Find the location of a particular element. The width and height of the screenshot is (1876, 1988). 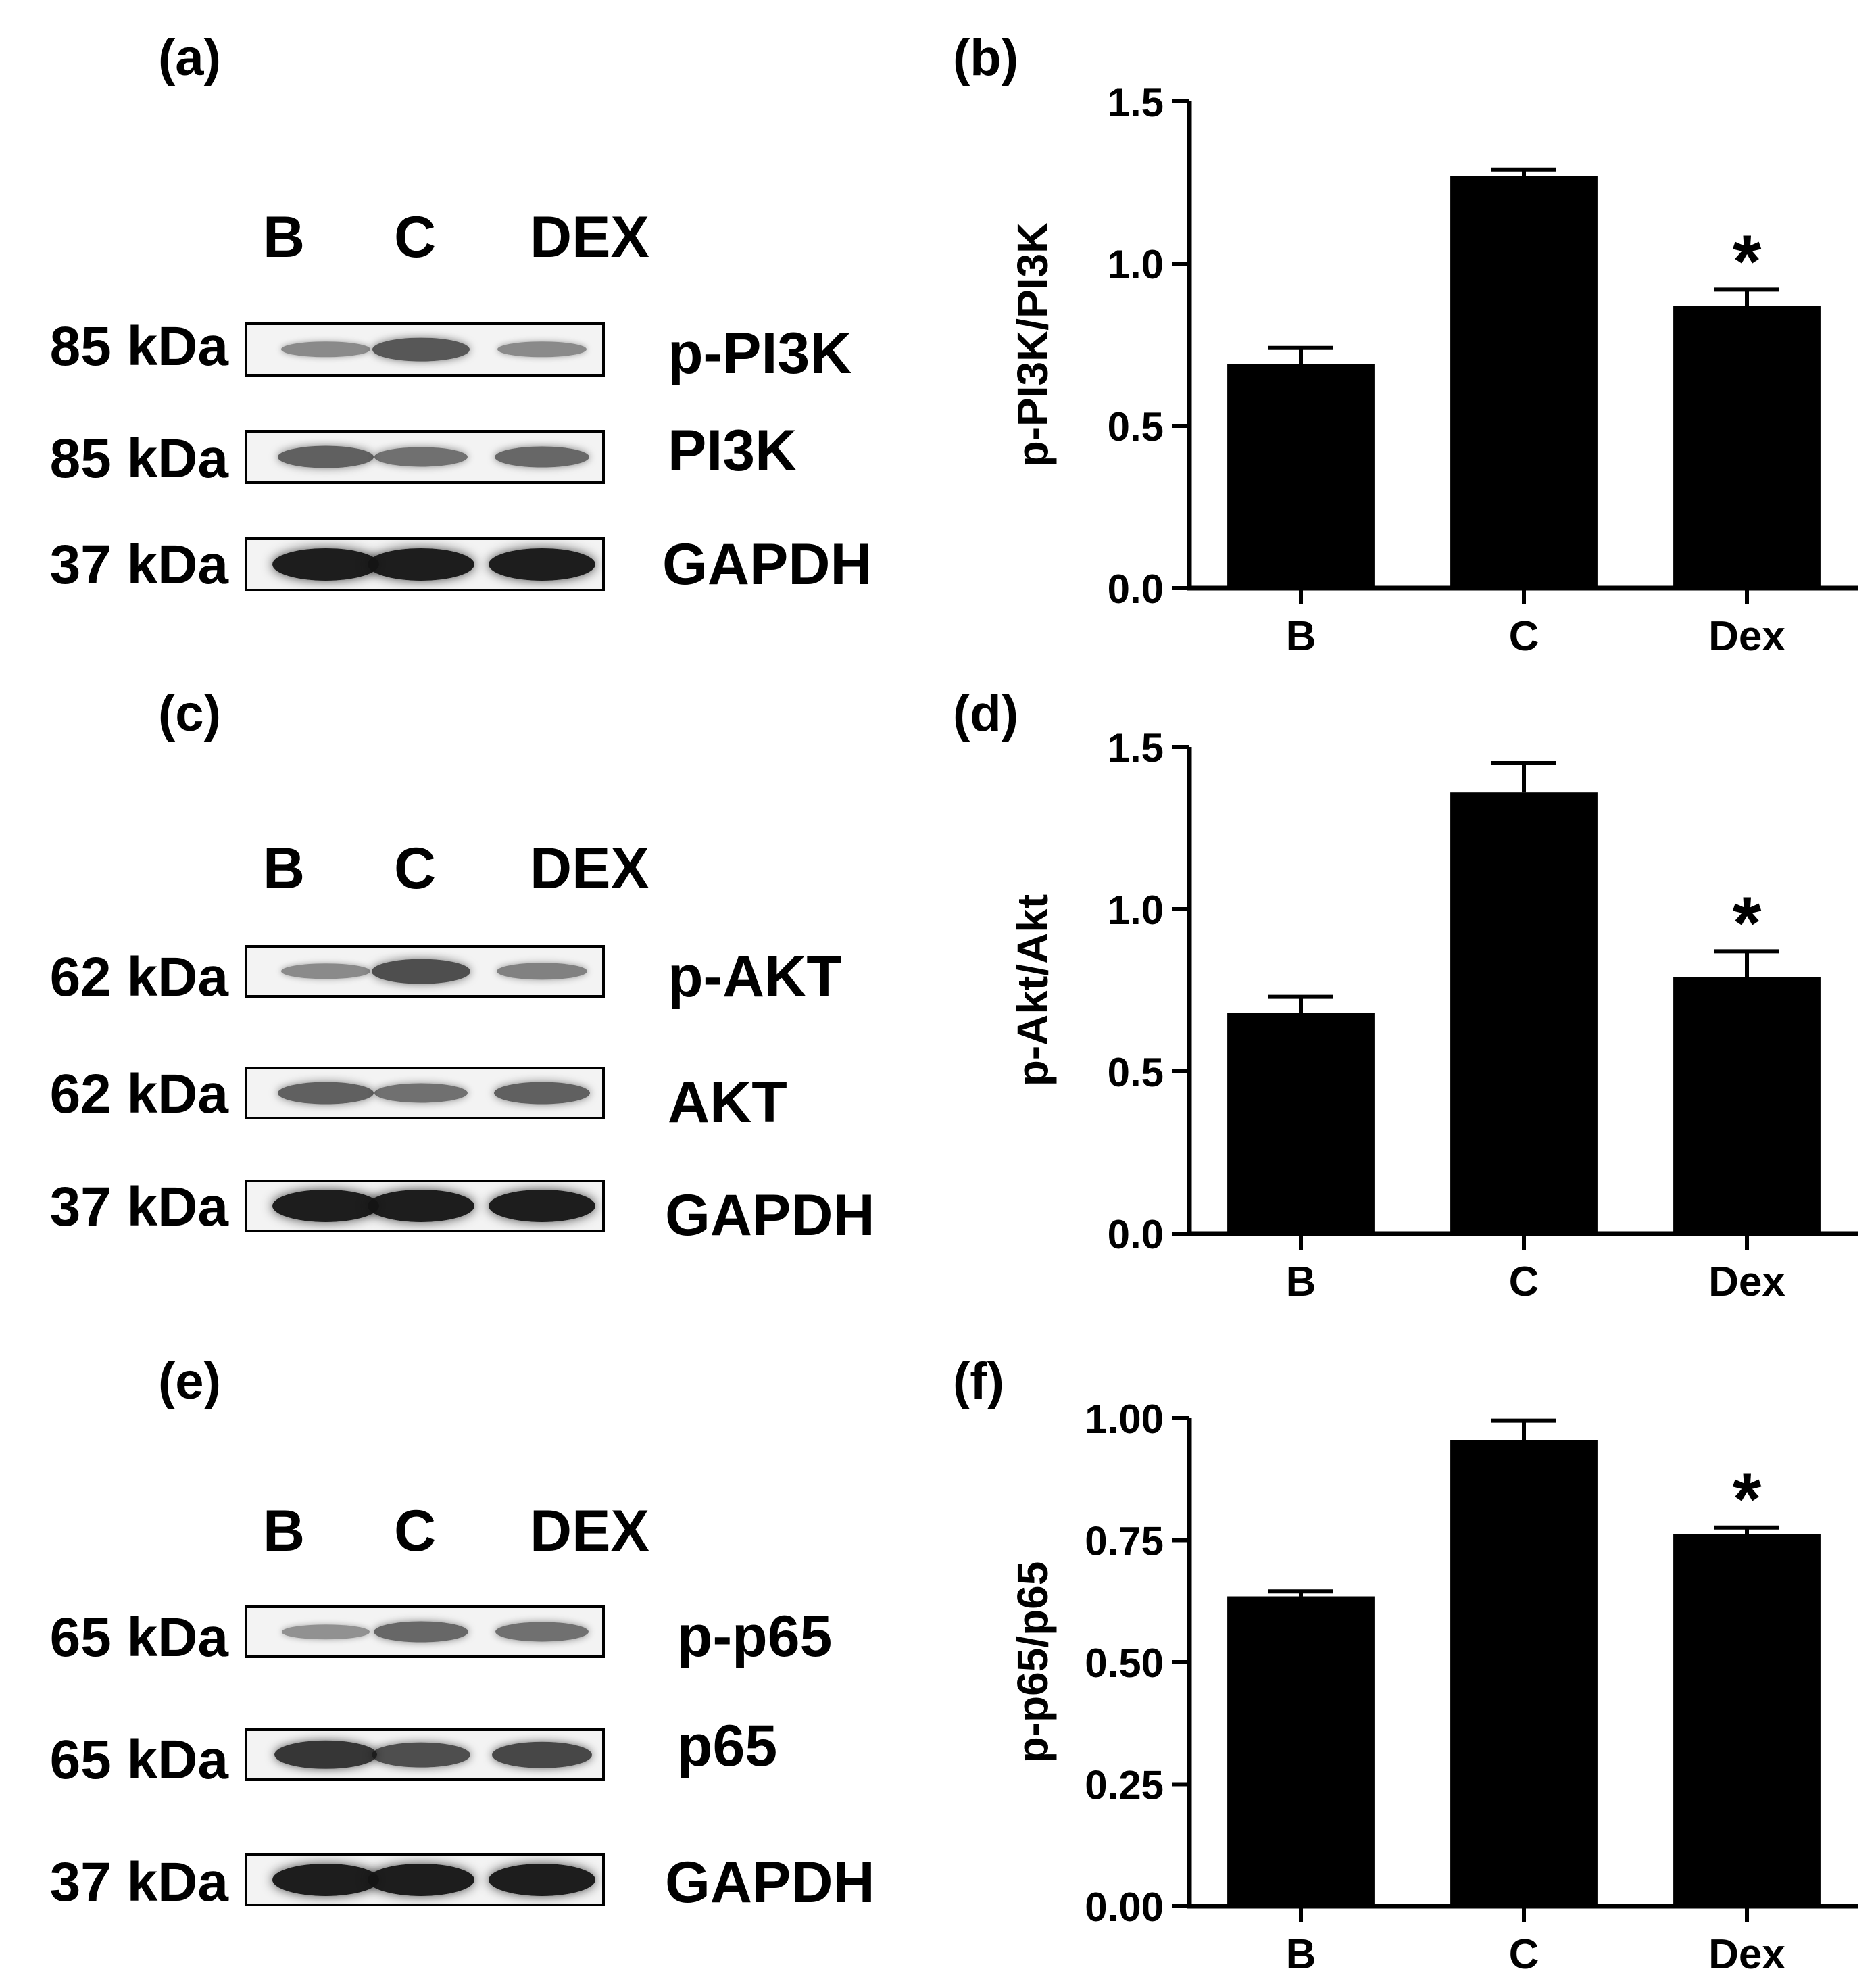

blot-pi3k is located at coordinates (425, 457).